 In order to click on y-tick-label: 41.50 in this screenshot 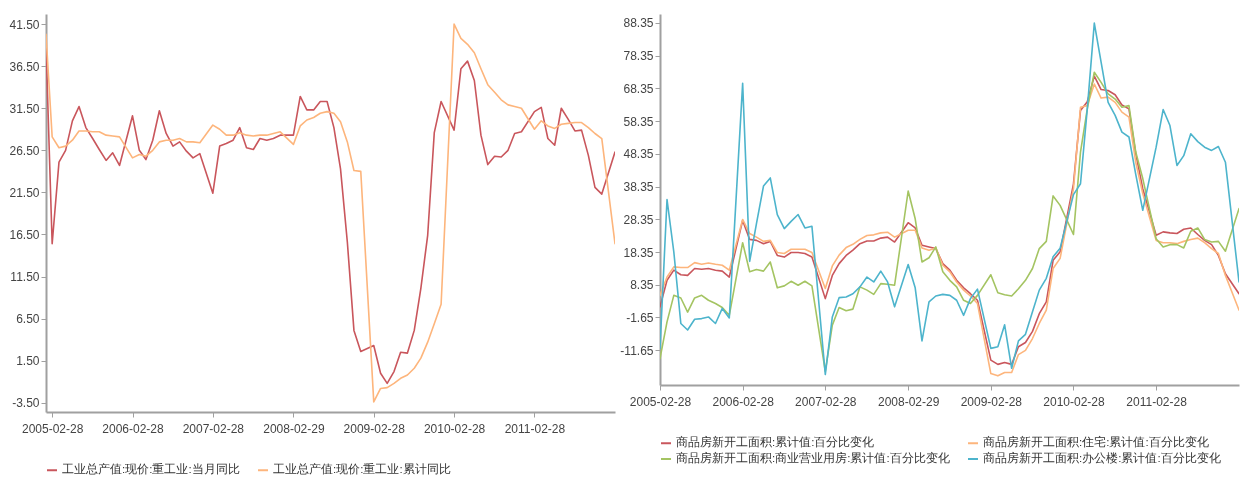, I will do `click(24, 24)`.